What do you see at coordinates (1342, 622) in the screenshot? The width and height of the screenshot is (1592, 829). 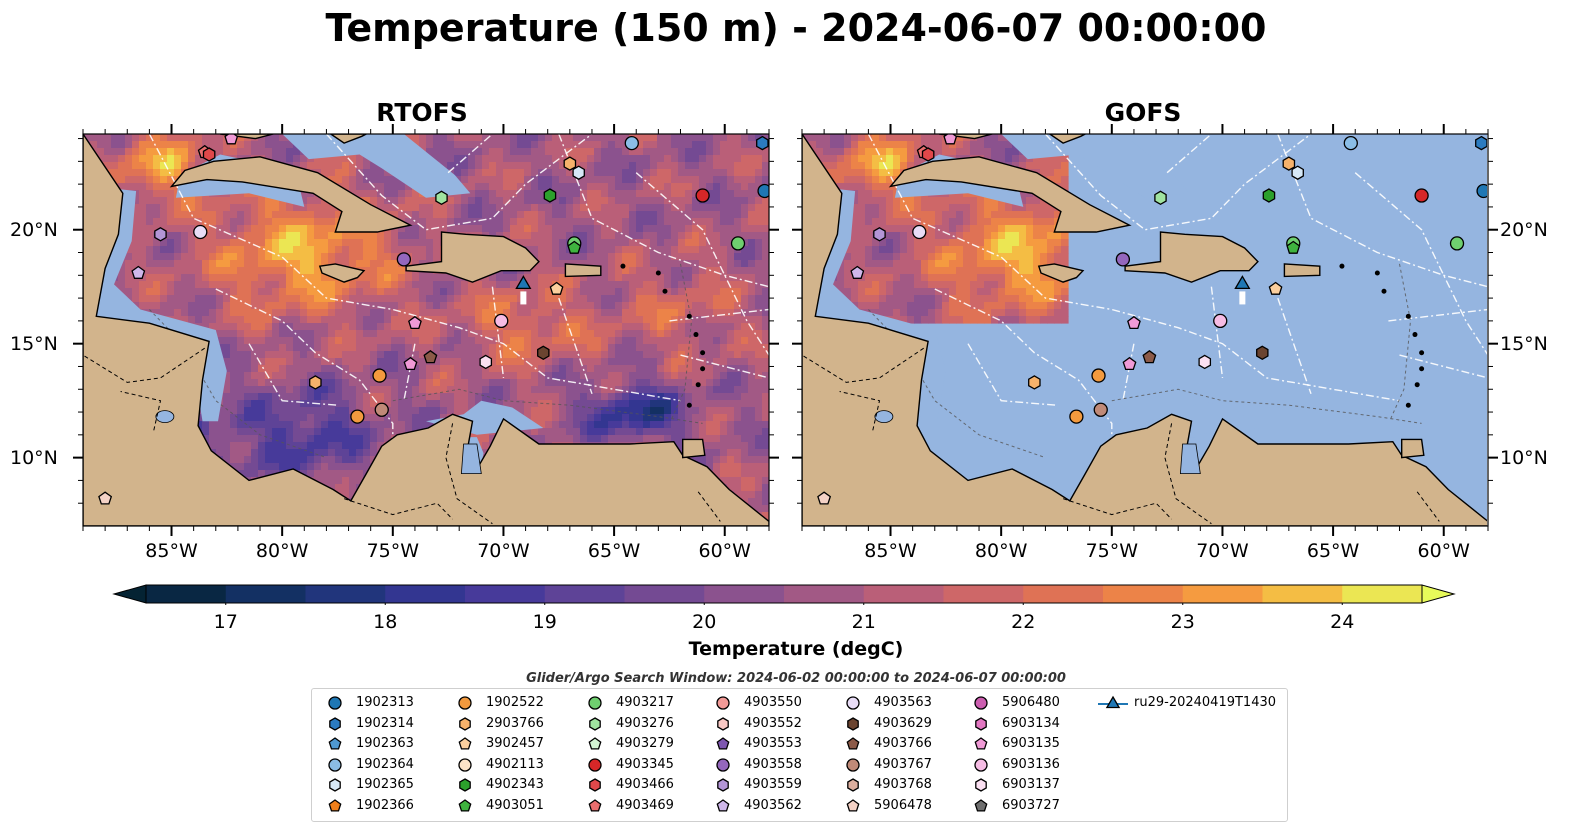 I see `colorbar-tick-label: 24` at bounding box center [1342, 622].